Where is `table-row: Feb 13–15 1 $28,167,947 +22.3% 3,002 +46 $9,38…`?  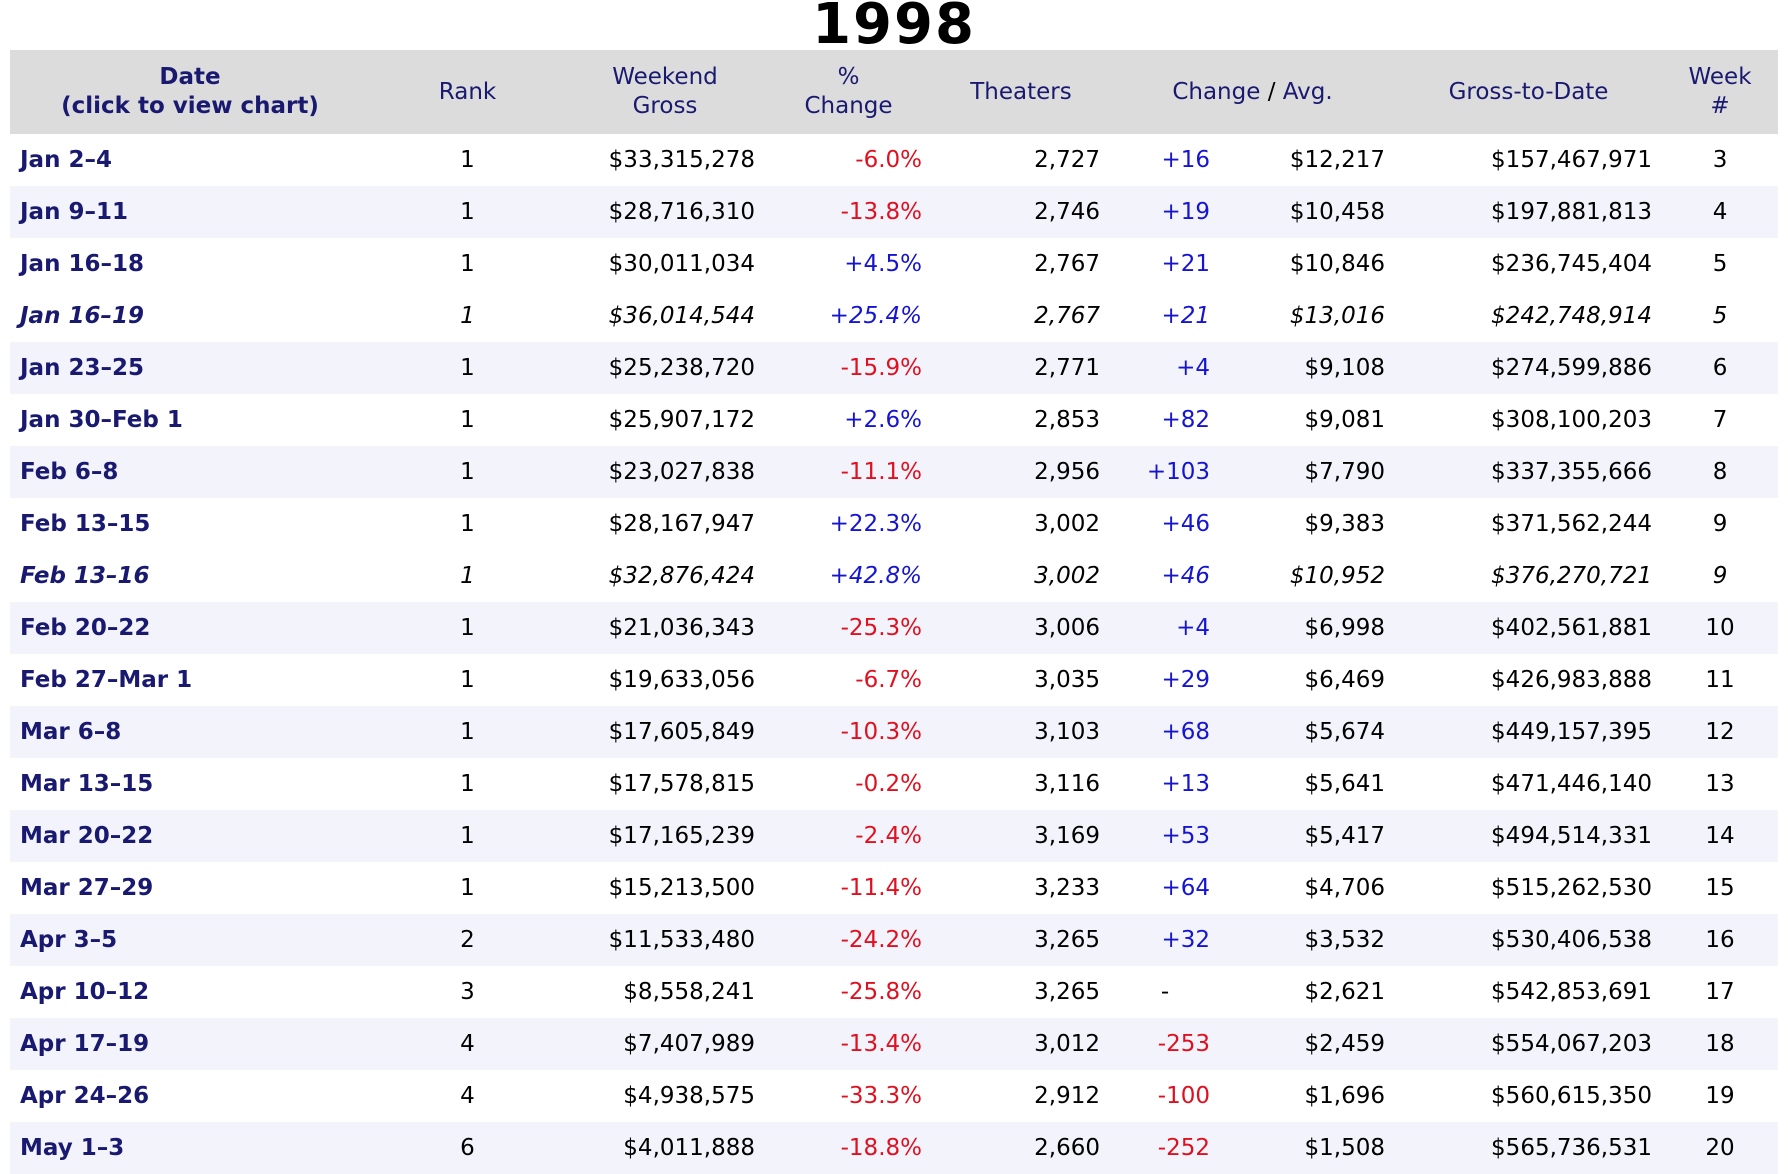 table-row: Feb 13–15 1 $28,167,947 +22.3% 3,002 +46 $9,38… is located at coordinates (894, 524).